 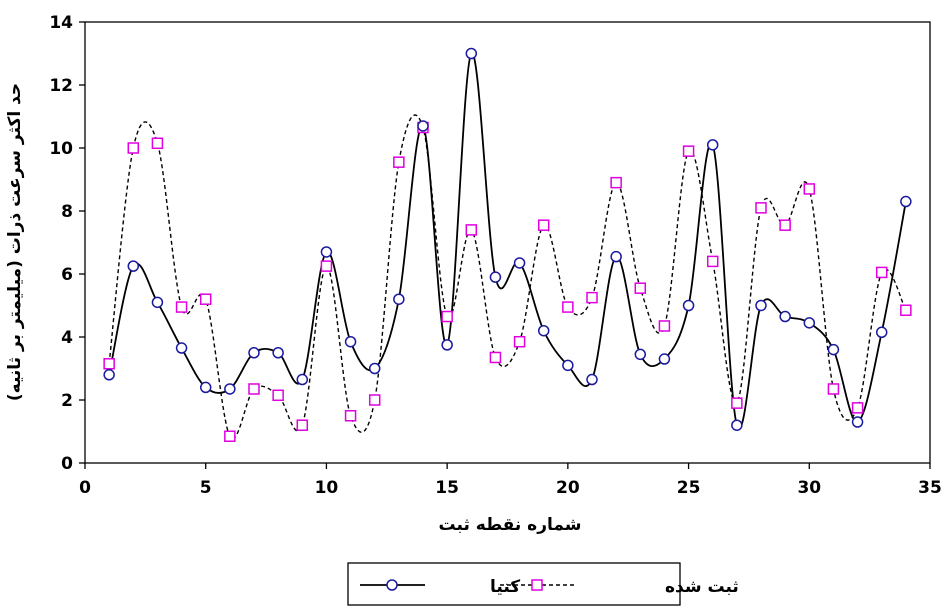 I want to click on x-tick-label: 25, so click(x=689, y=488).